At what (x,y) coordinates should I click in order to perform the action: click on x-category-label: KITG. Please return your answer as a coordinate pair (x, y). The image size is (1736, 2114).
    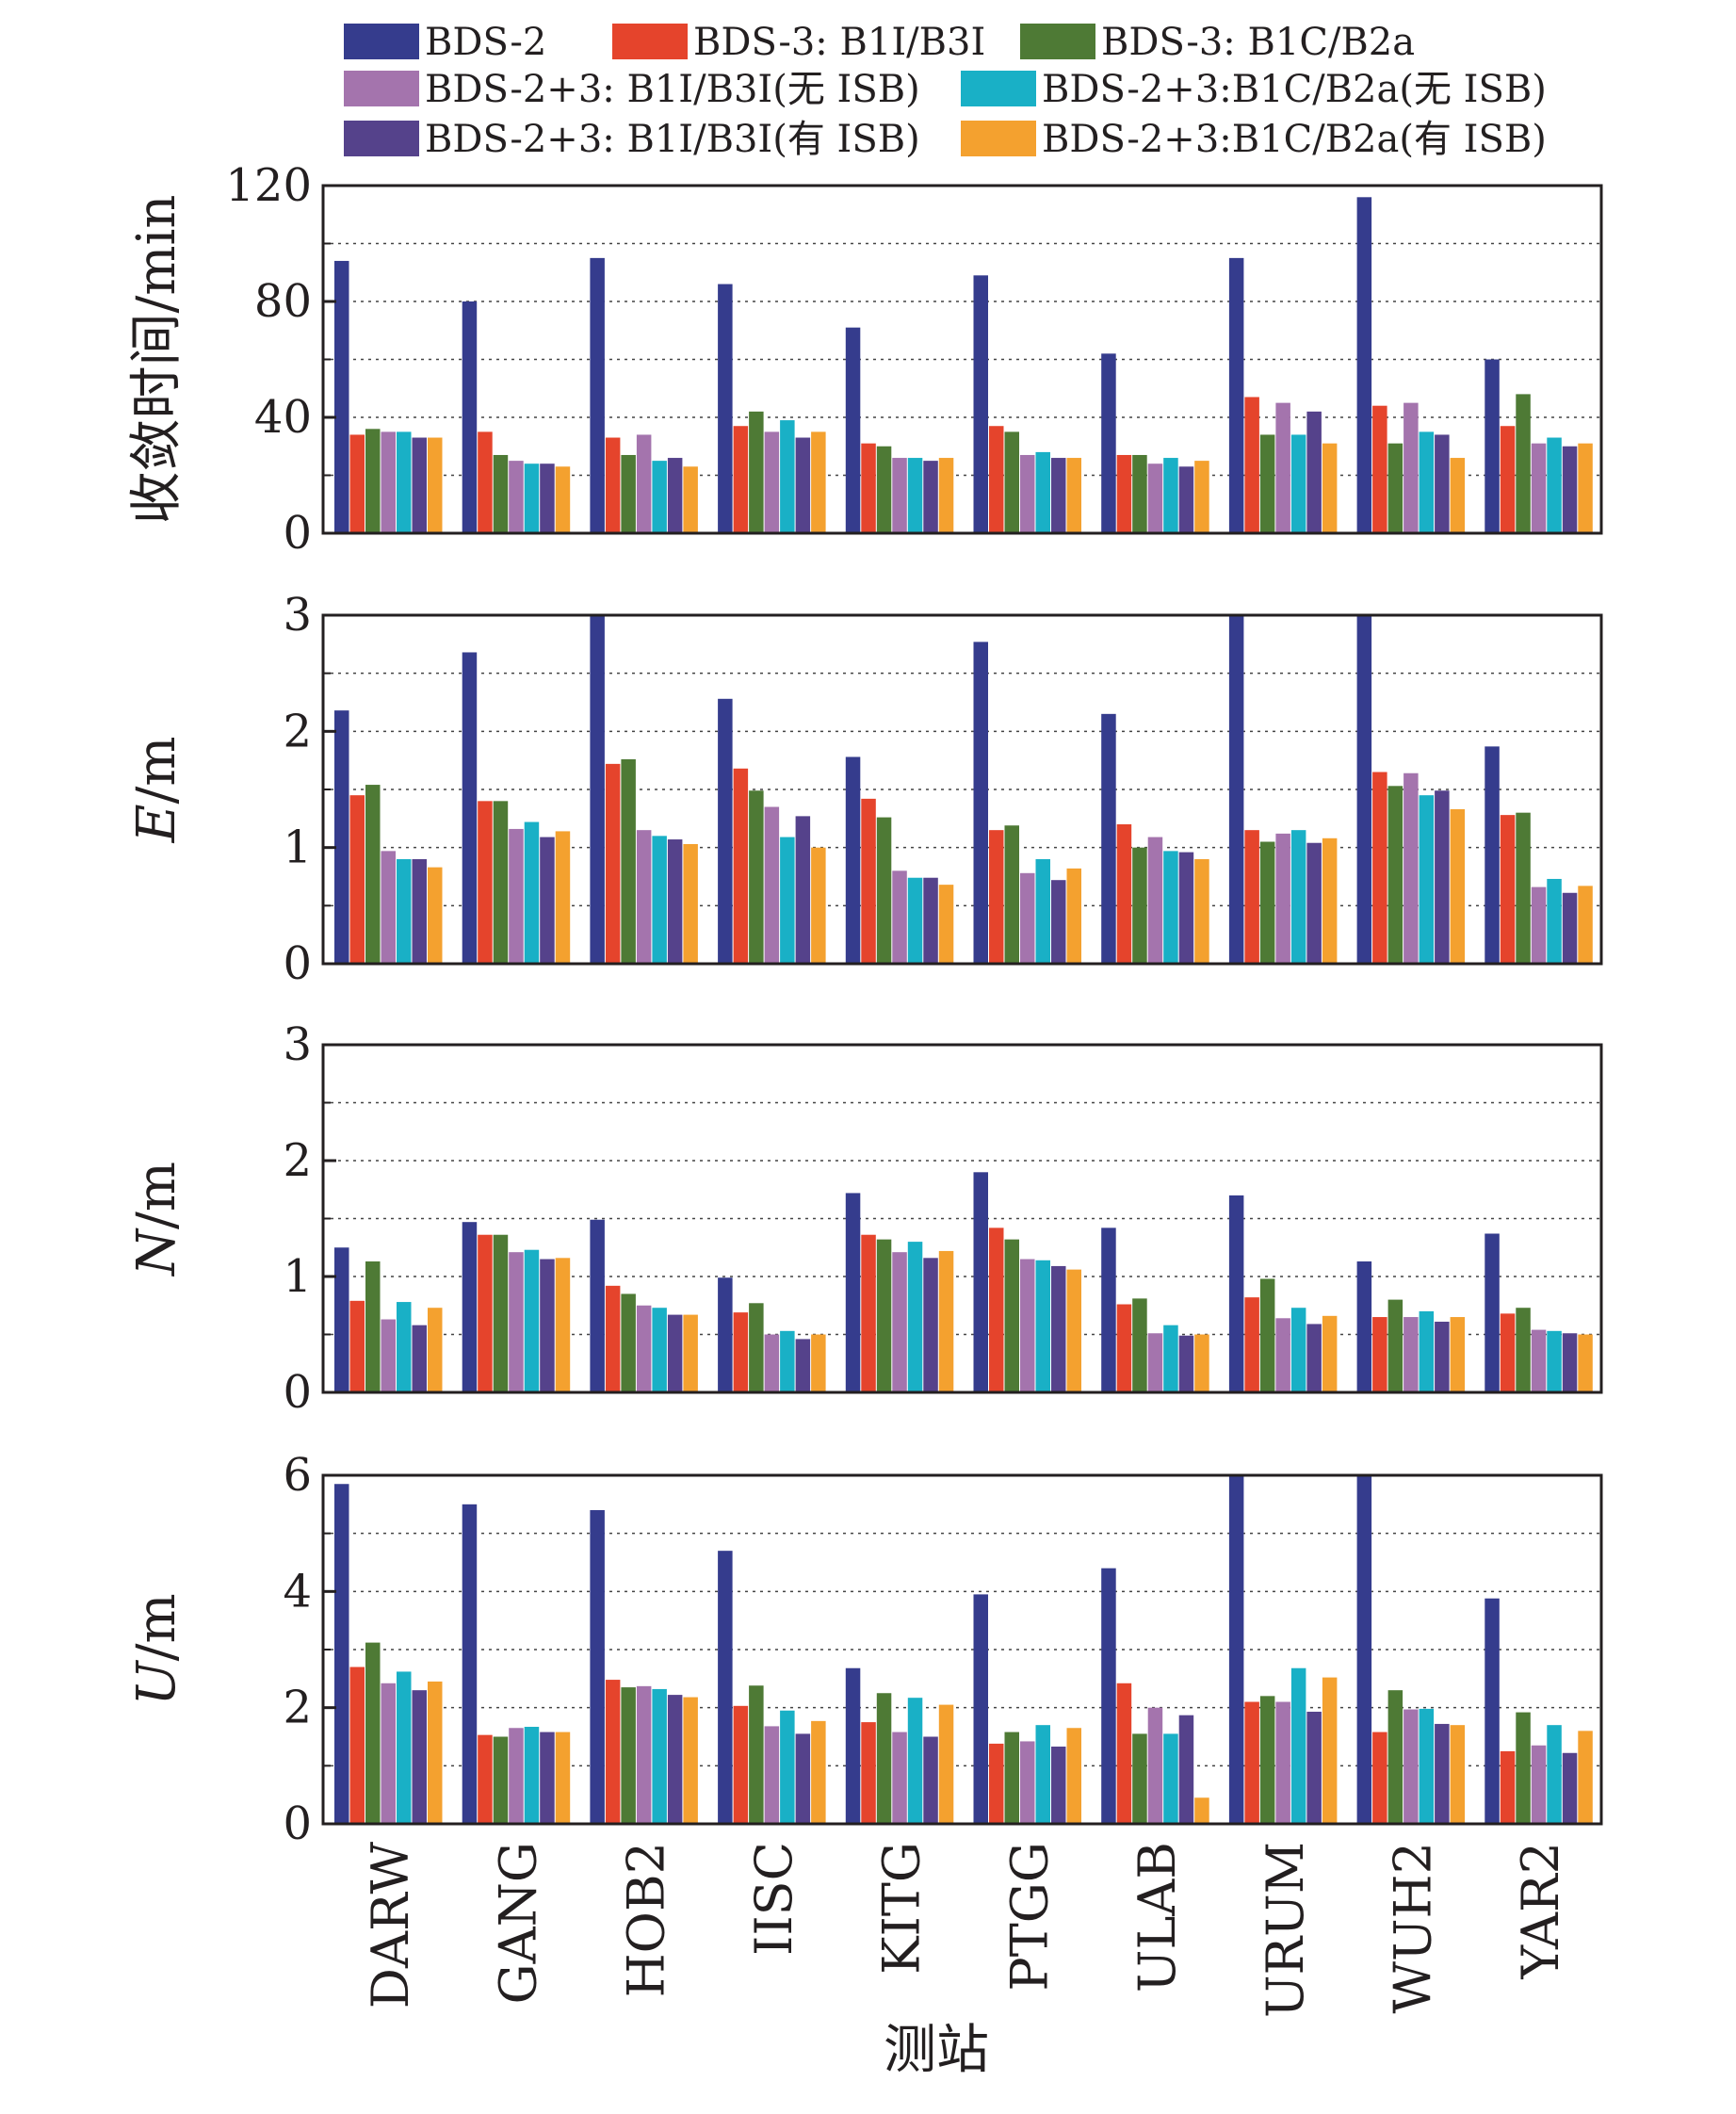
    Looking at the image, I should click on (902, 1908).